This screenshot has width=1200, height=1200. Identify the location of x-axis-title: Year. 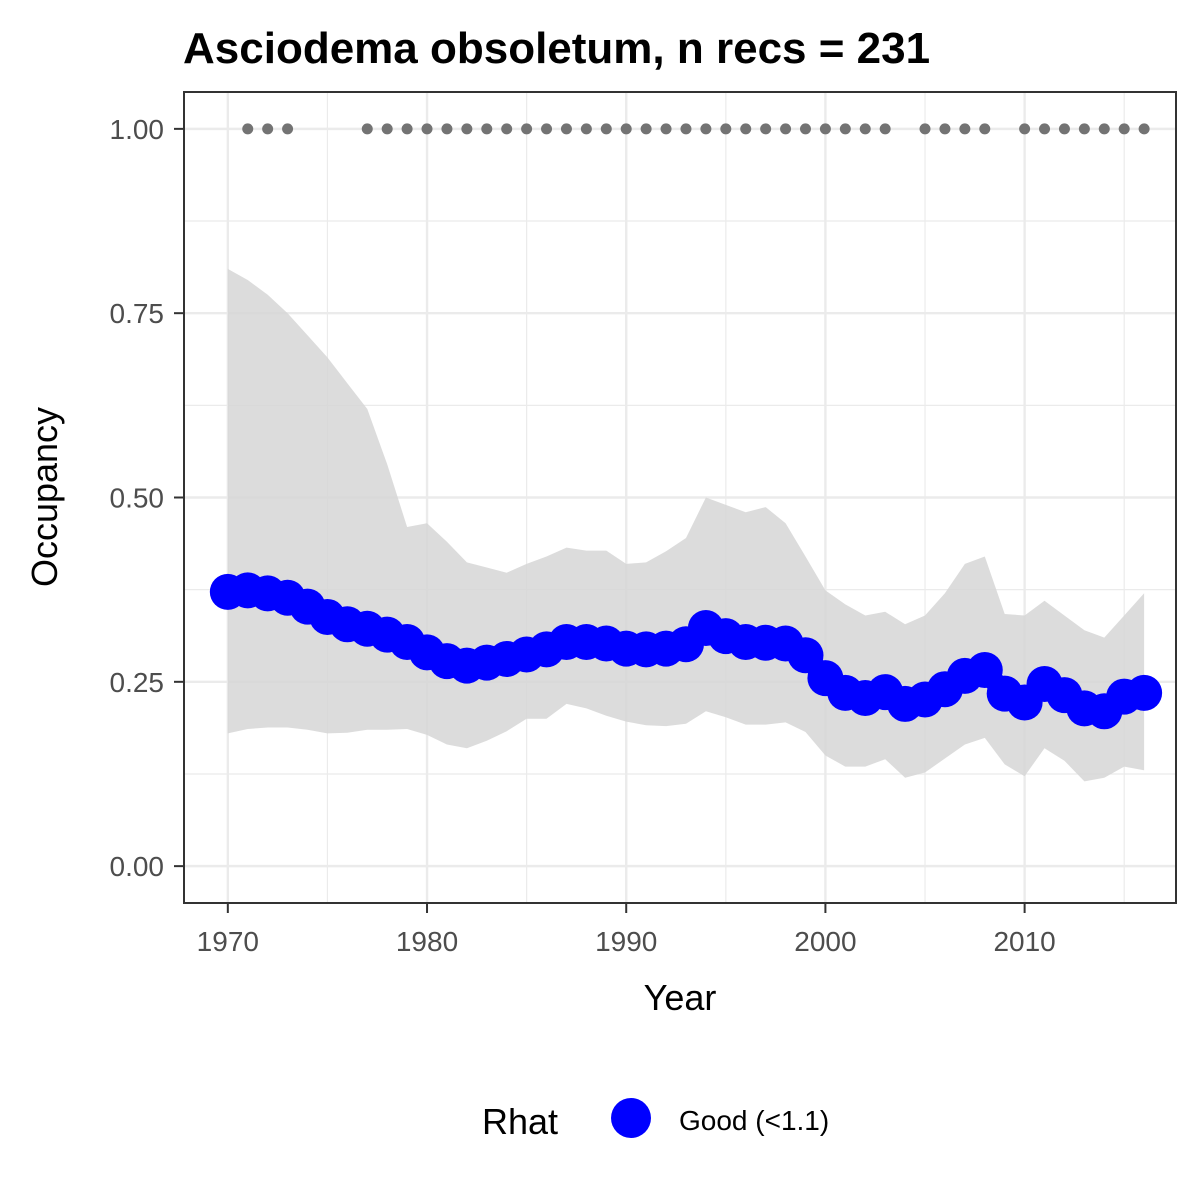
(680, 997).